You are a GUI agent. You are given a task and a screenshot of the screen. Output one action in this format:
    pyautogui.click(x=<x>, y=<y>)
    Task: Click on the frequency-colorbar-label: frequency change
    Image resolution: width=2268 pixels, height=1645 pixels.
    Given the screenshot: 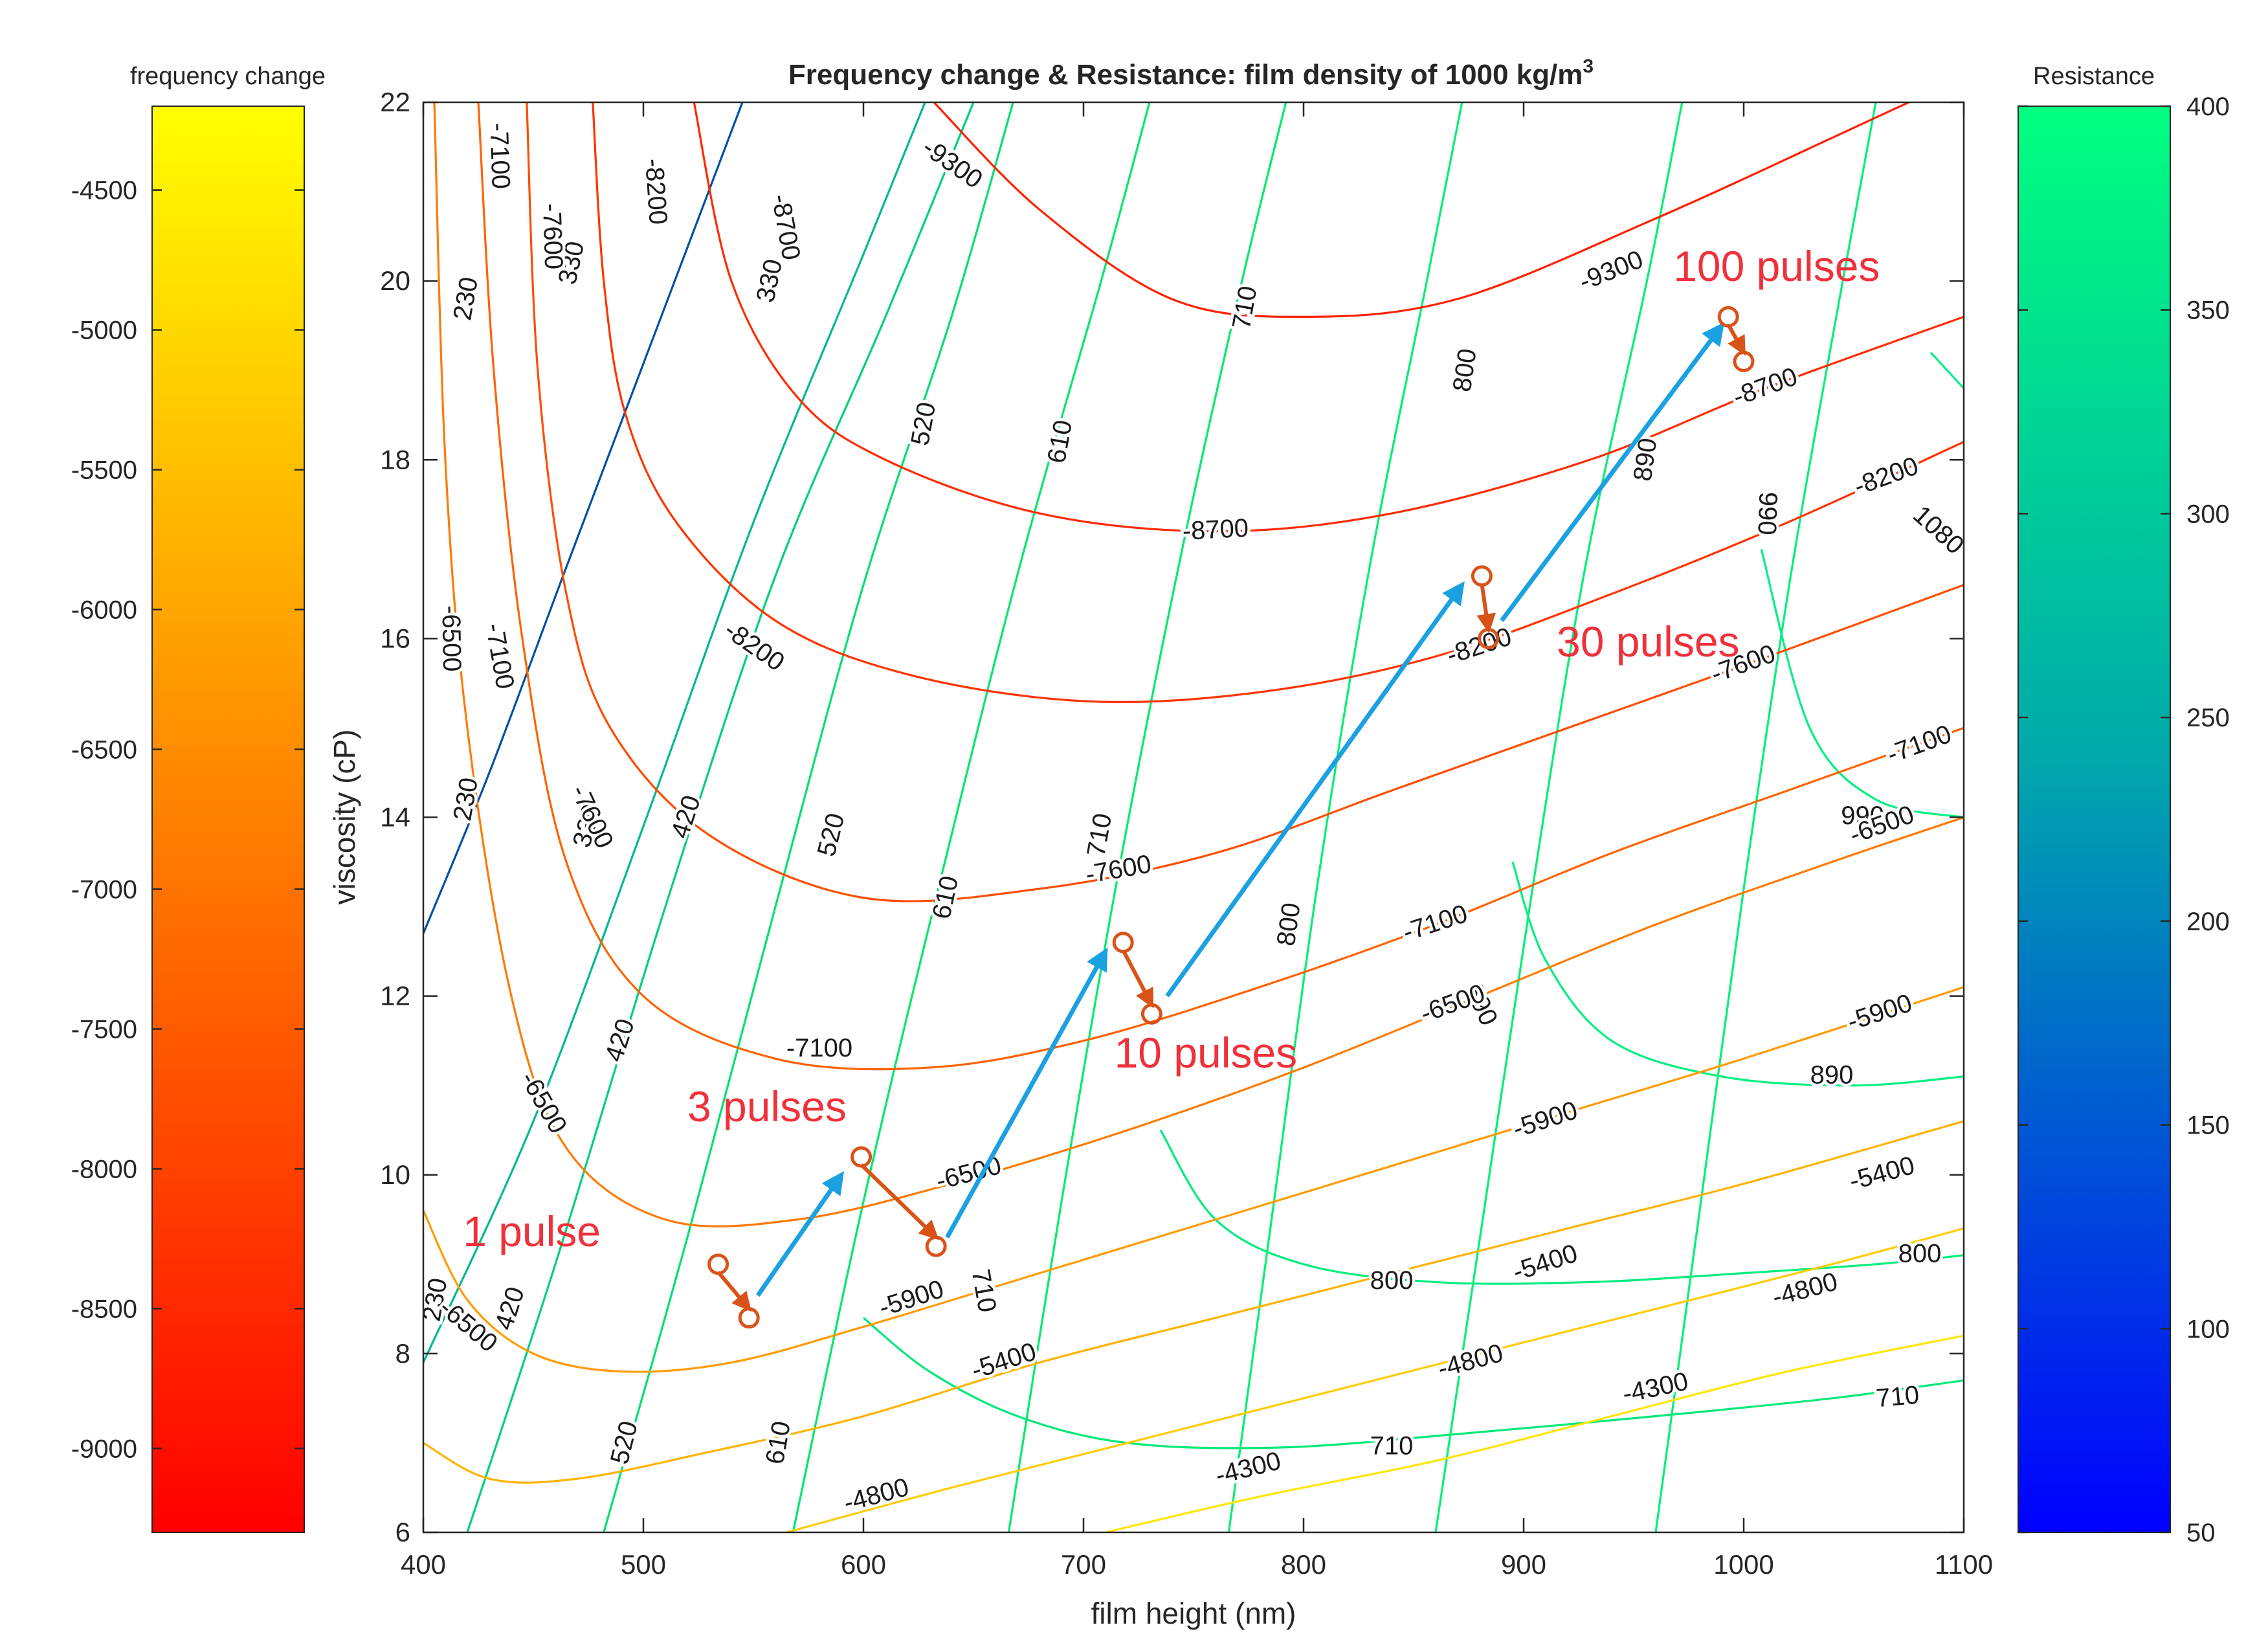 What is the action you would take?
    pyautogui.click(x=228, y=76)
    